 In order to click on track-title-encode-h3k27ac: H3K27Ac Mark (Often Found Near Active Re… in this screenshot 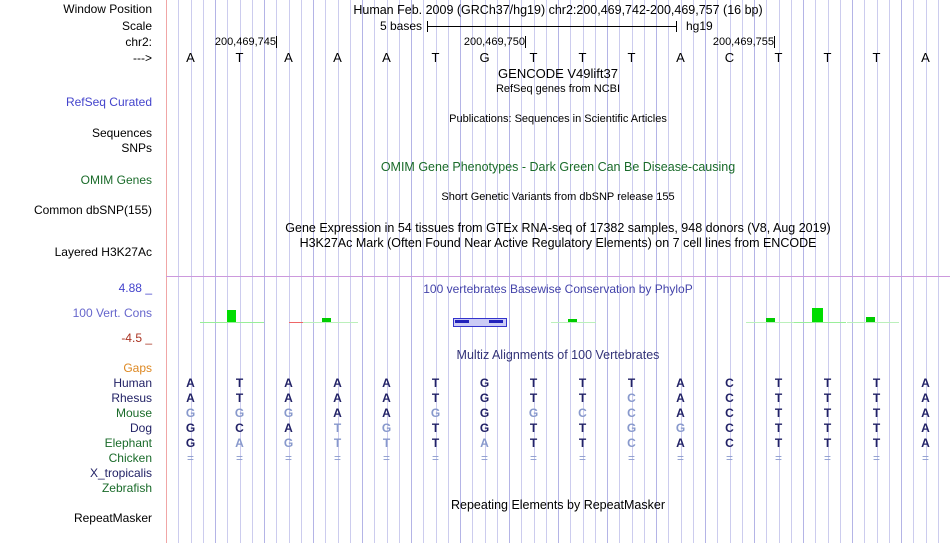, I will do `click(558, 243)`.